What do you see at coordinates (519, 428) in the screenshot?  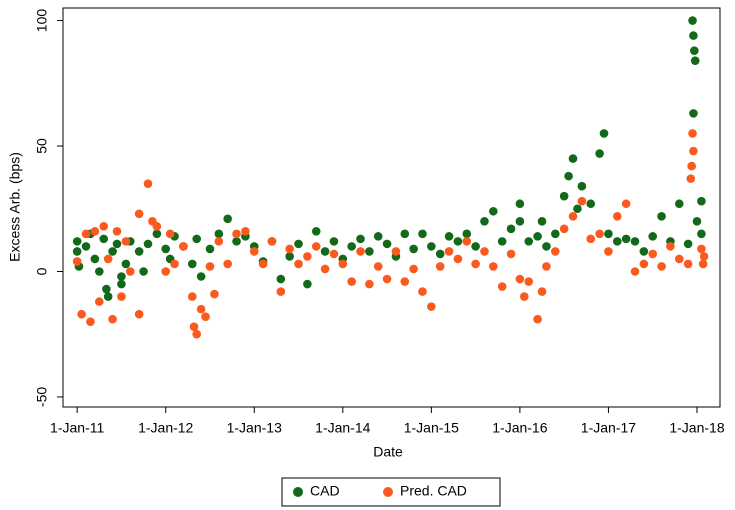 I see `x-tick-label: 1-Jan-16` at bounding box center [519, 428].